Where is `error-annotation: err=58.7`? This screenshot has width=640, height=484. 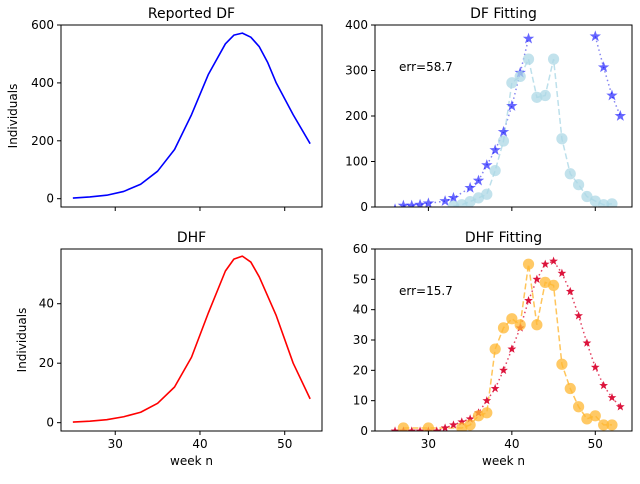 error-annotation: err=58.7 is located at coordinates (426, 67).